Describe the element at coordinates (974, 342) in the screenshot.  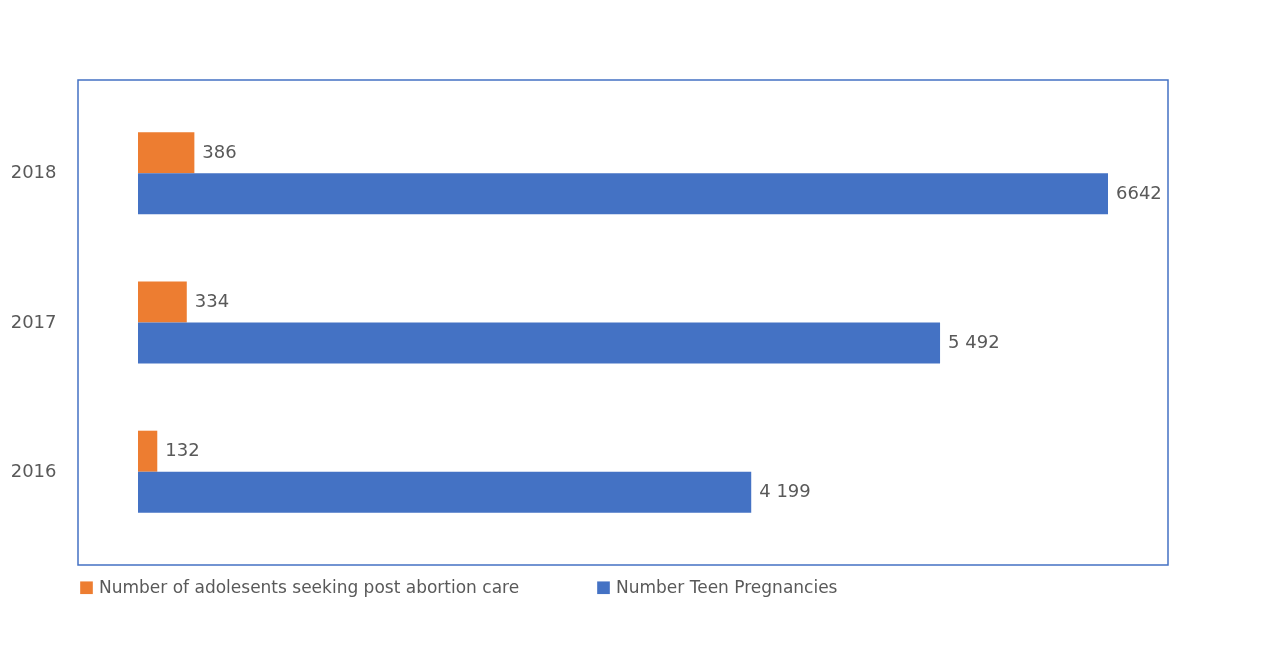
I see `data-label: 5 492` at that location.